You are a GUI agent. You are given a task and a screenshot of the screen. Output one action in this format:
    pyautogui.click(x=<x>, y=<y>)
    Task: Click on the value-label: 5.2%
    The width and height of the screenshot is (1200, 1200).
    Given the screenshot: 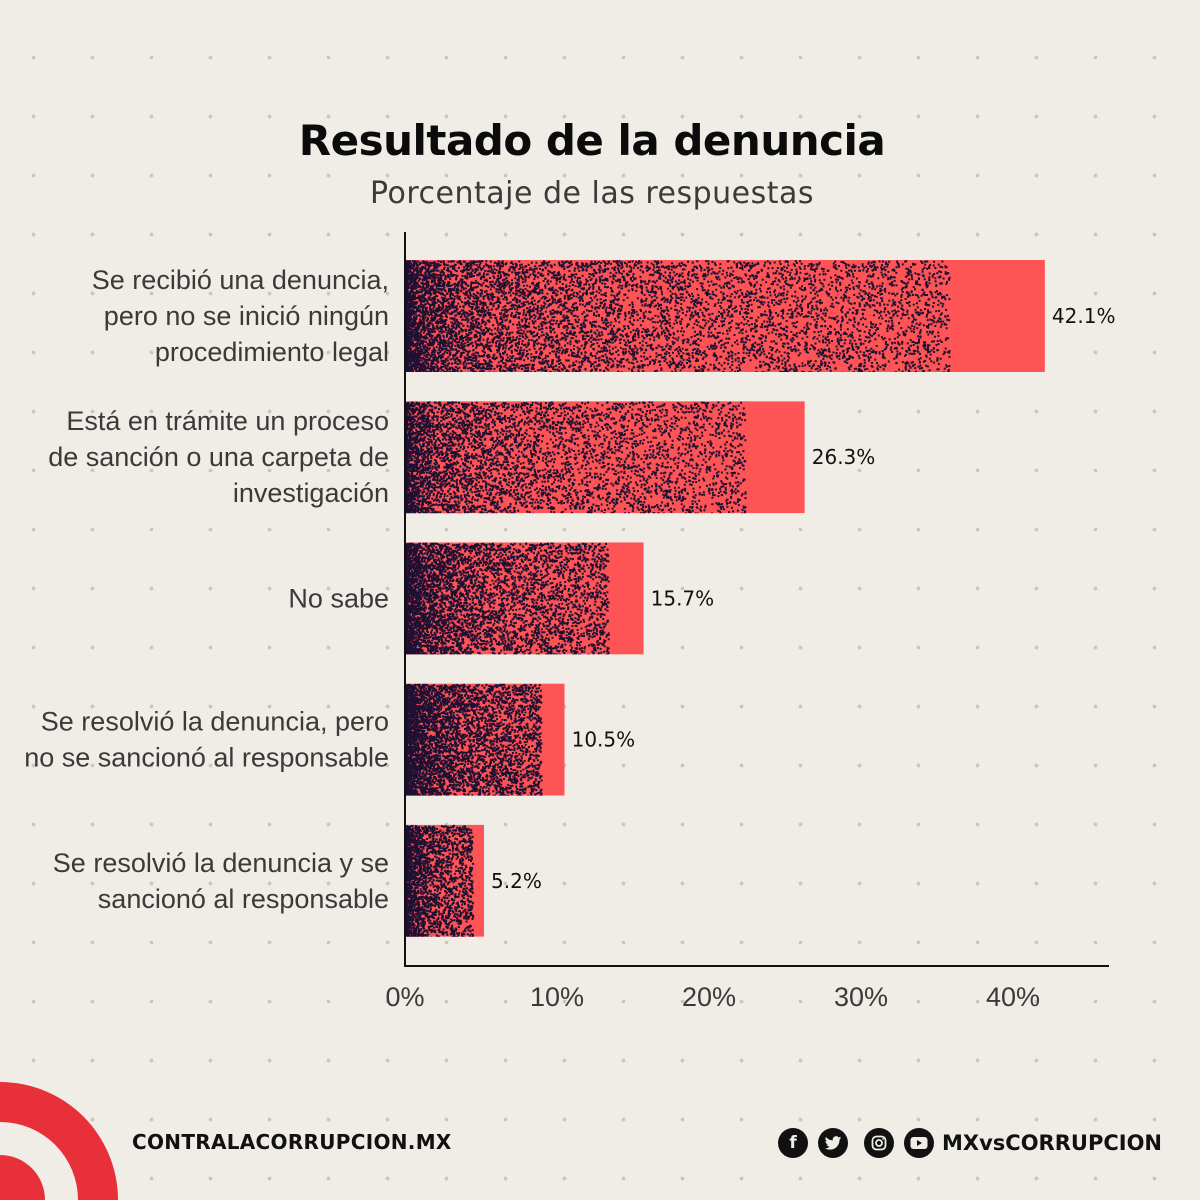 What is the action you would take?
    pyautogui.click(x=516, y=881)
    